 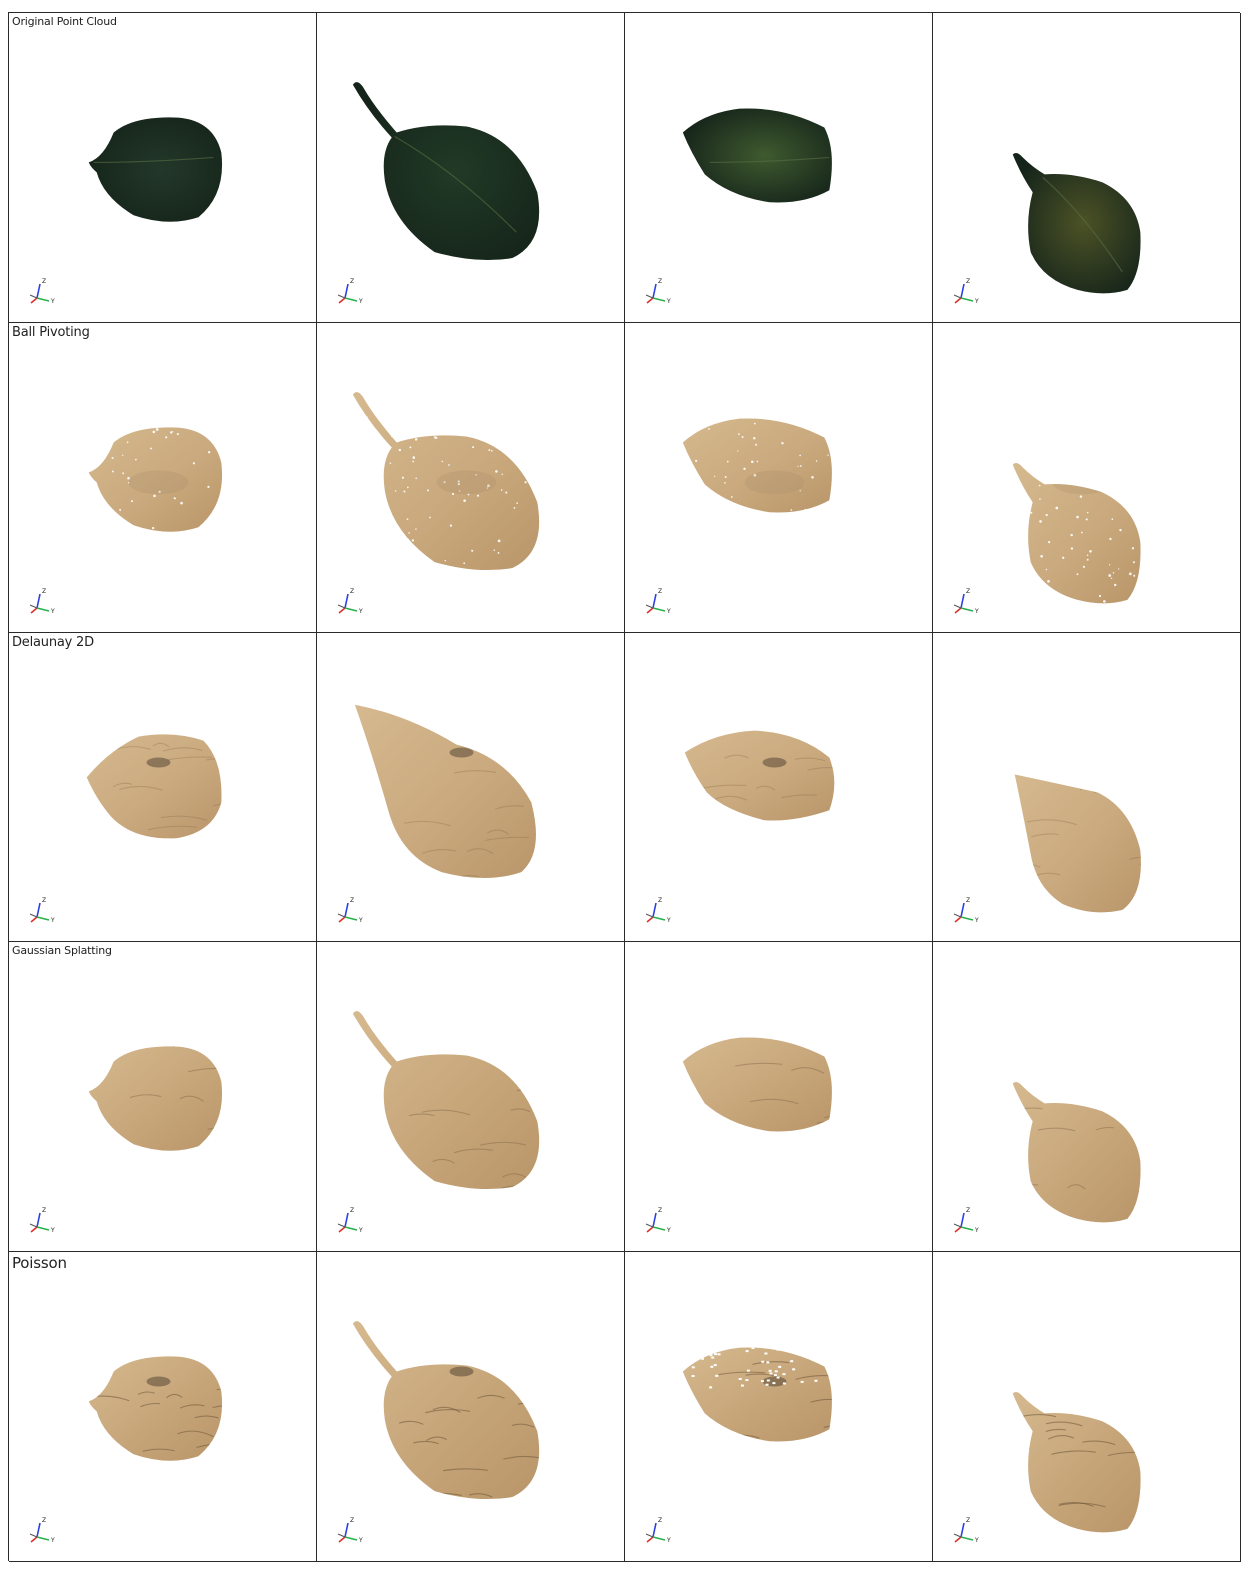 I want to click on row-label: Delaunay 2D, so click(x=53, y=642).